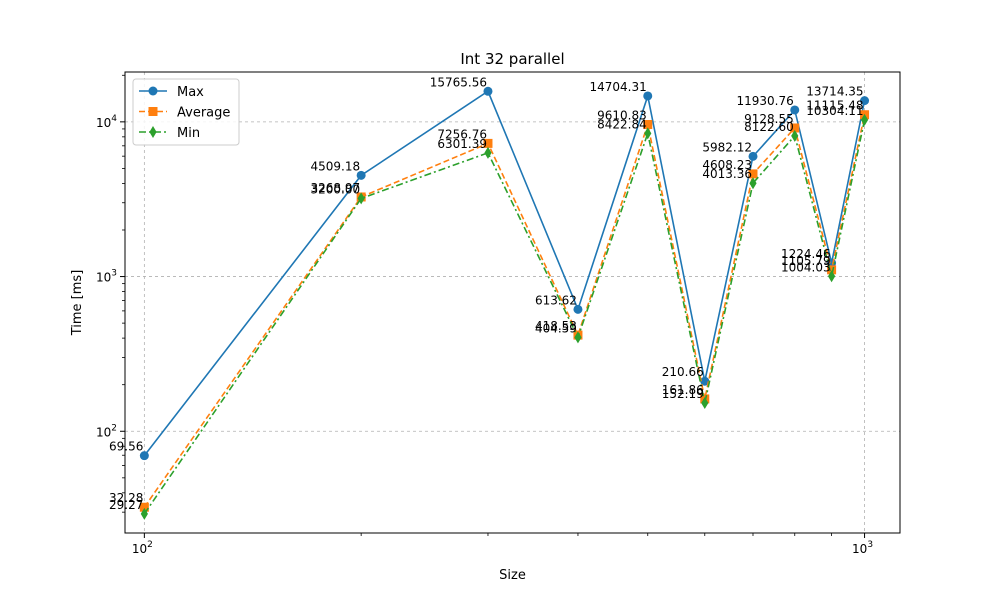 This screenshot has height=600, width=1000. Describe the element at coordinates (203, 113) in the screenshot. I see `legend-entry: Average` at that location.